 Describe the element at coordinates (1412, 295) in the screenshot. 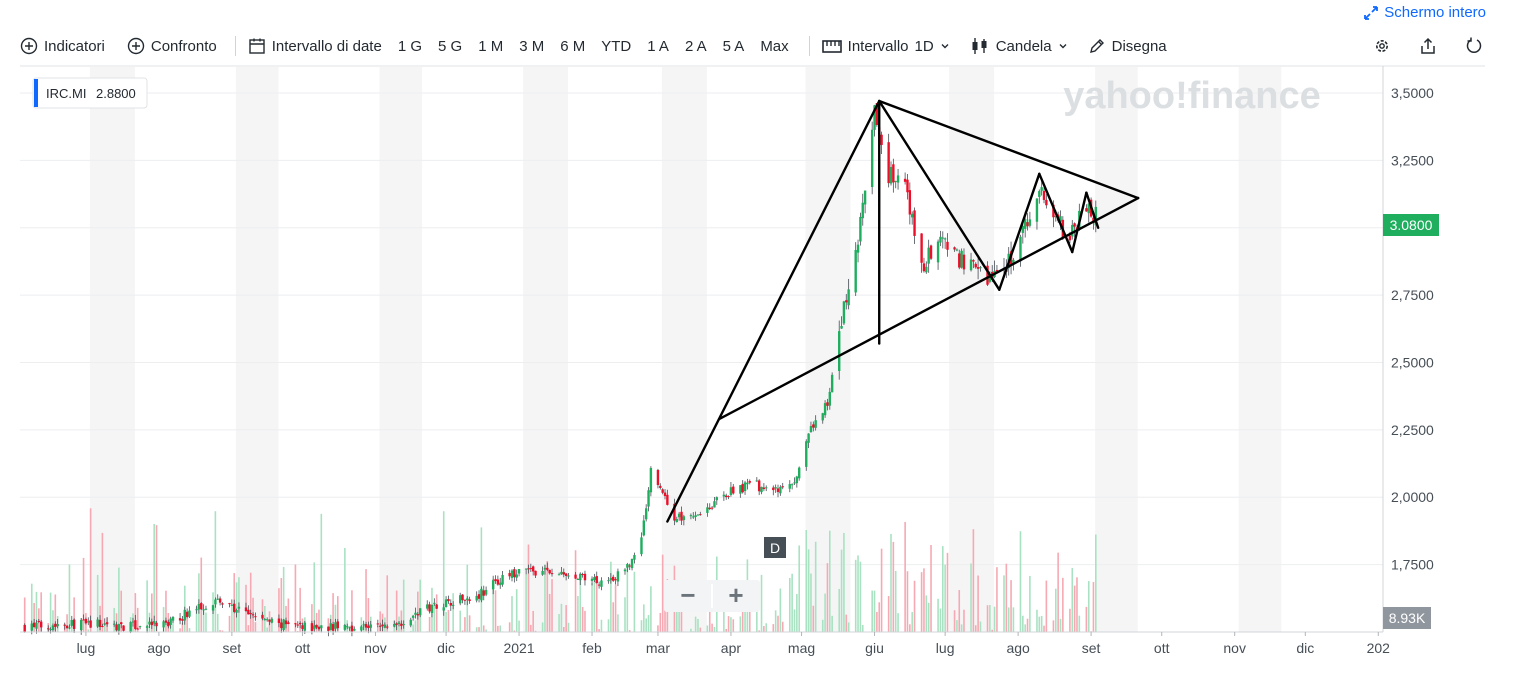

I see `y-tick-label: 2,7500` at that location.